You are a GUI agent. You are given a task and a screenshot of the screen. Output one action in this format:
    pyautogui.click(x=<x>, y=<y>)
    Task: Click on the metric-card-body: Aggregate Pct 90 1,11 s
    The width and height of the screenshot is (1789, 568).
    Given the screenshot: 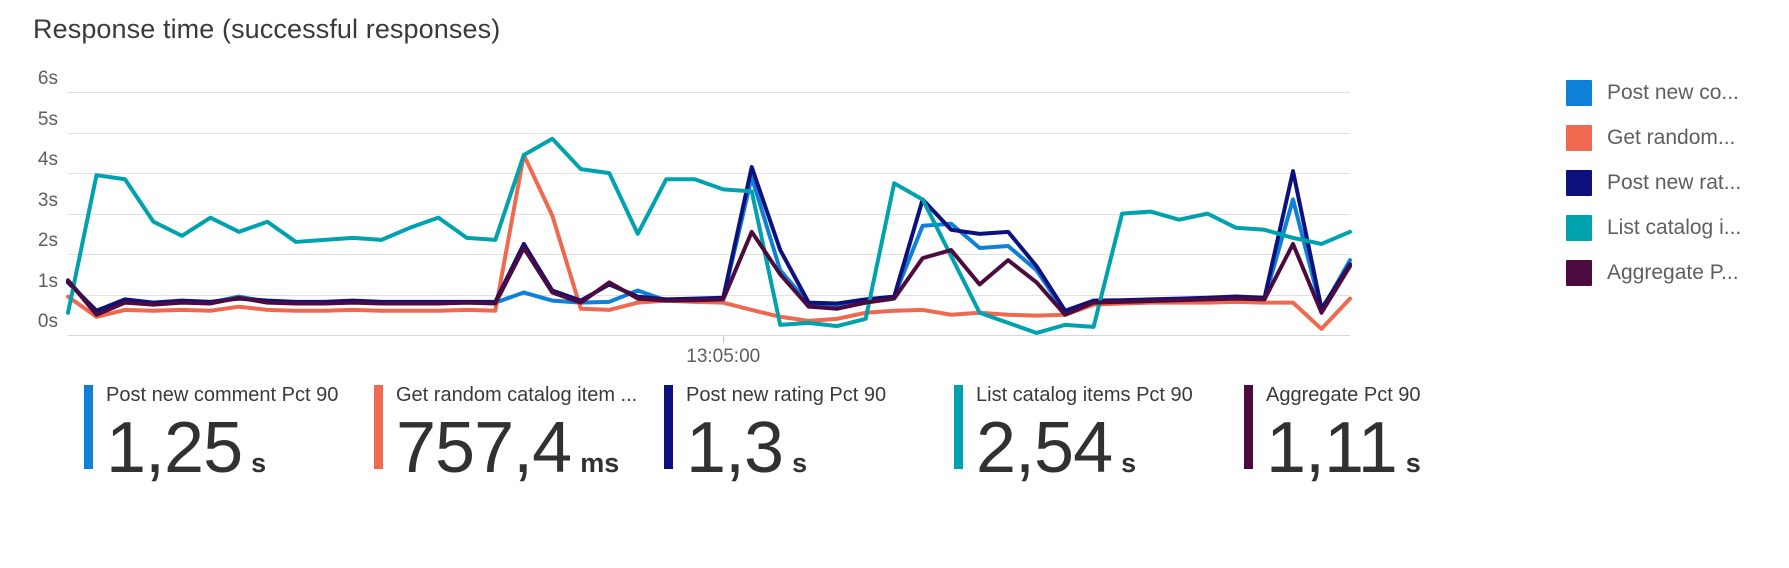 What is the action you would take?
    pyautogui.click(x=1337, y=472)
    